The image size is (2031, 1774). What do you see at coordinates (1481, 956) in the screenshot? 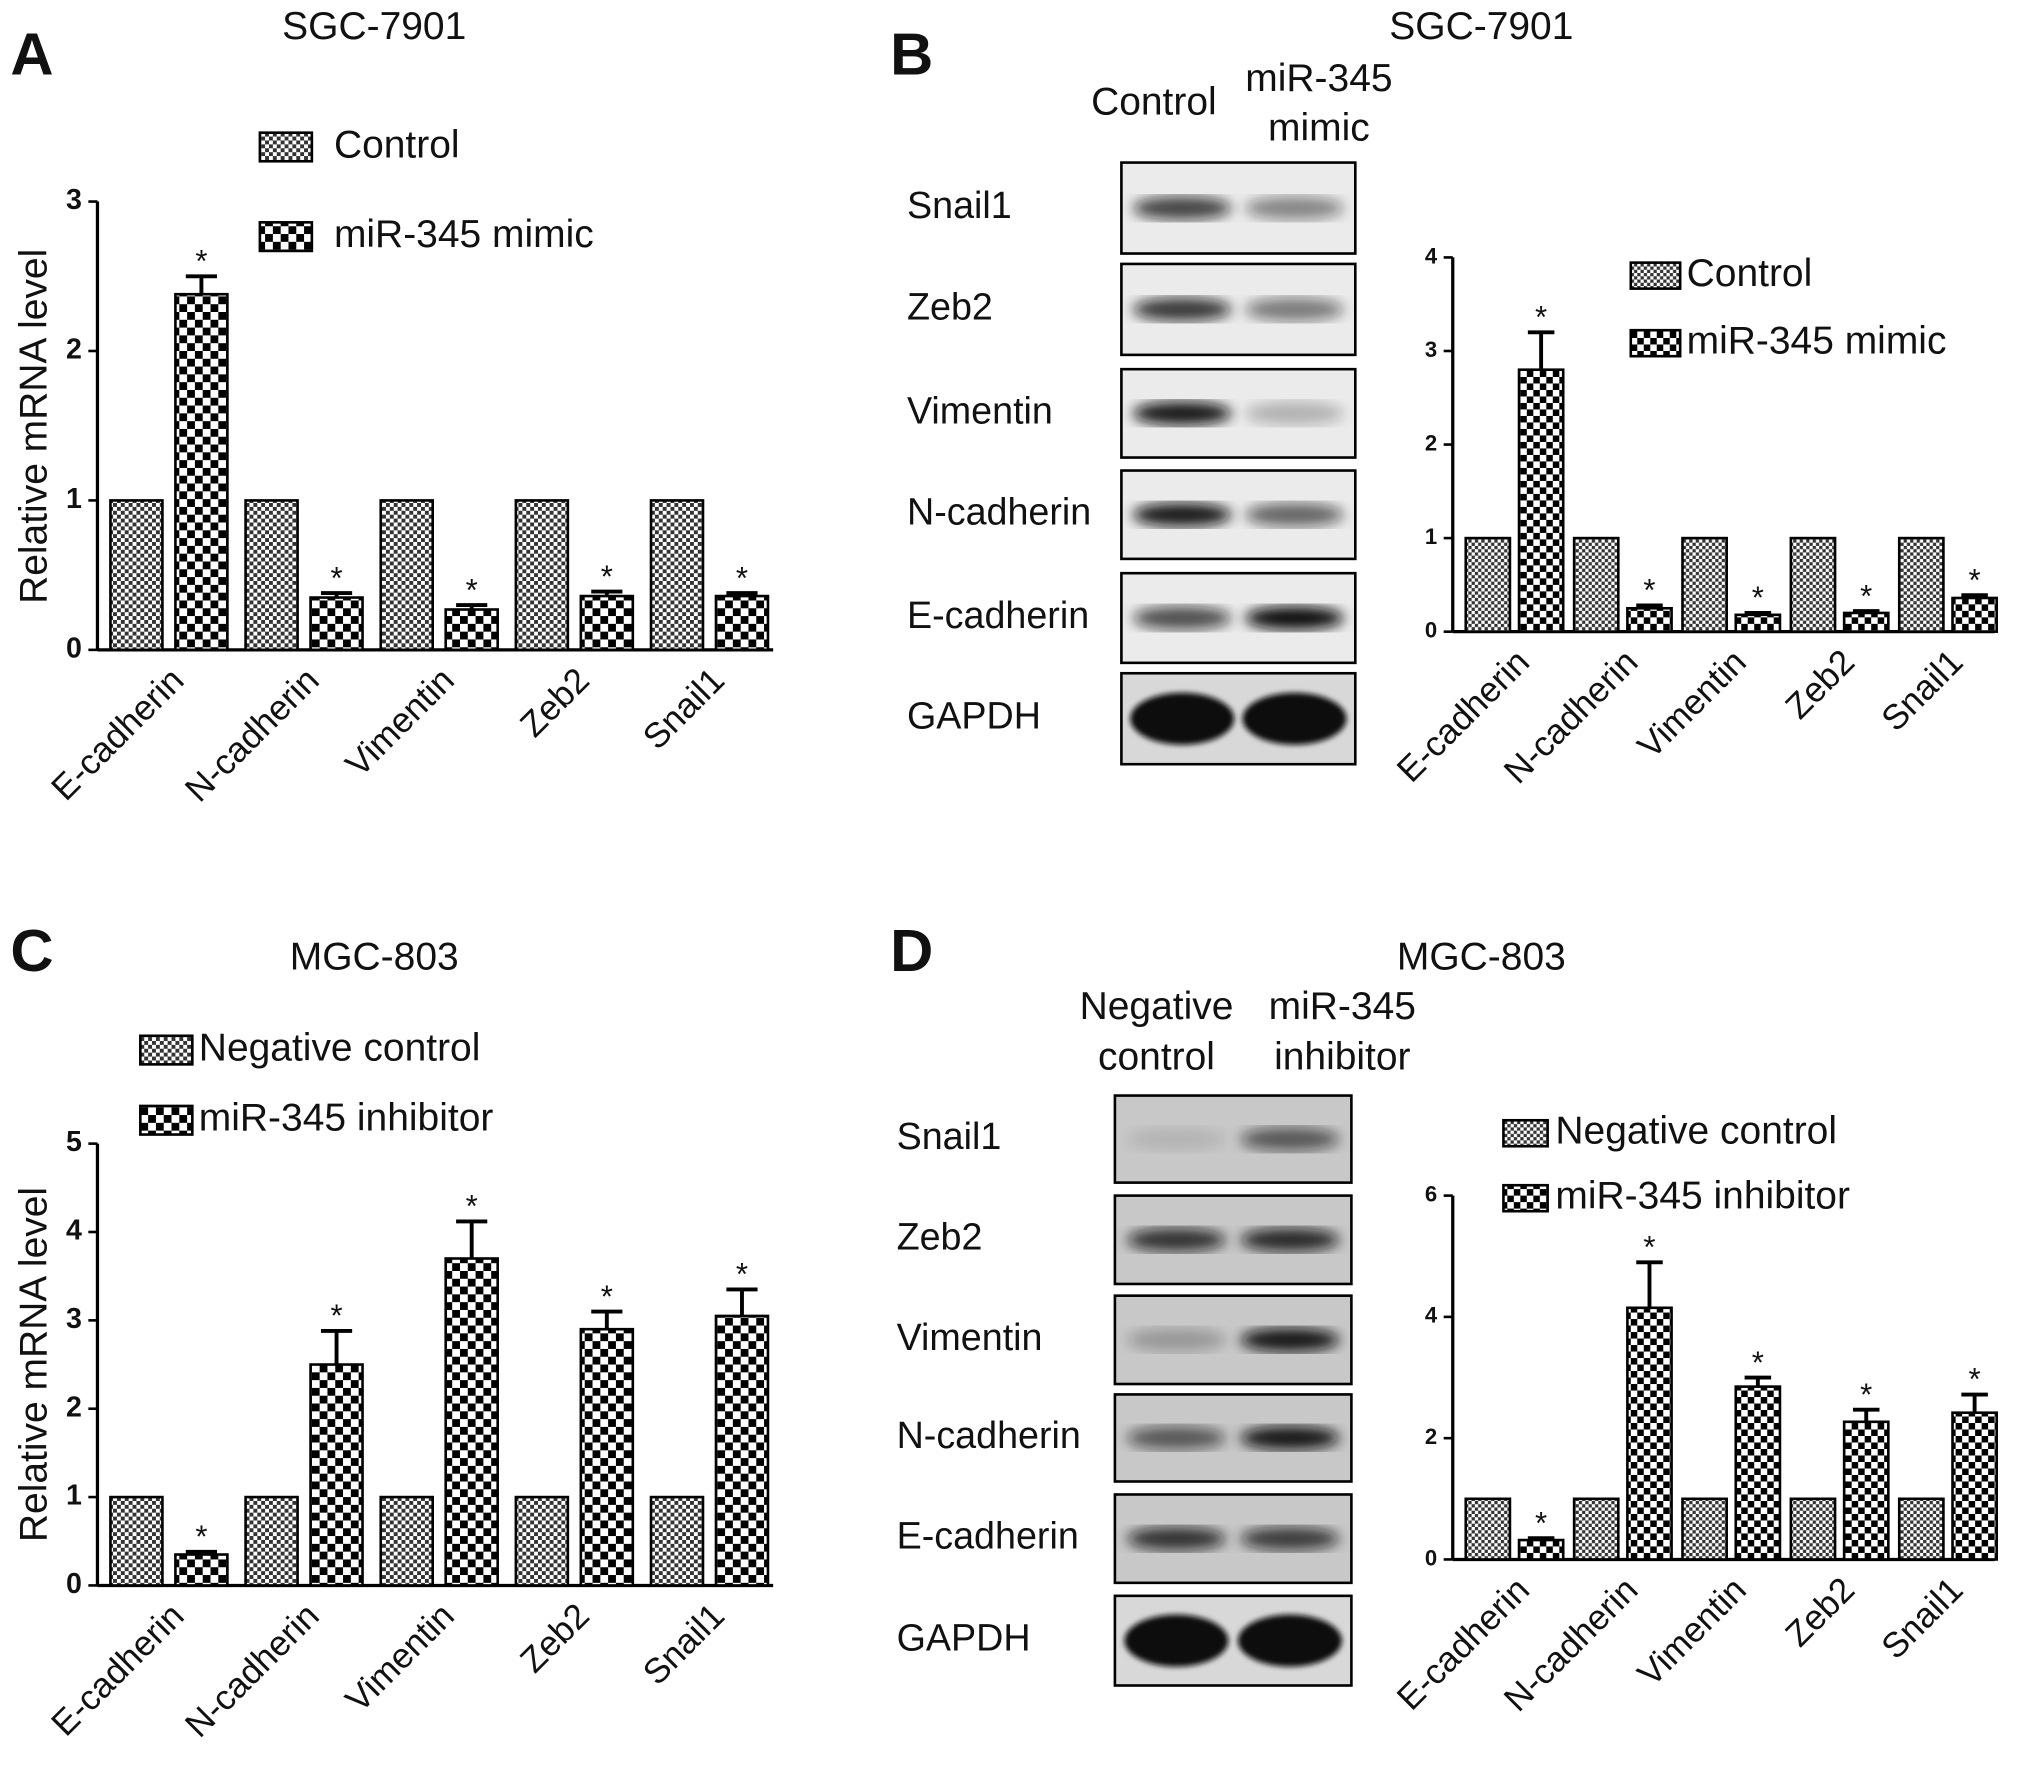
I see `chart-title: MGC-803` at bounding box center [1481, 956].